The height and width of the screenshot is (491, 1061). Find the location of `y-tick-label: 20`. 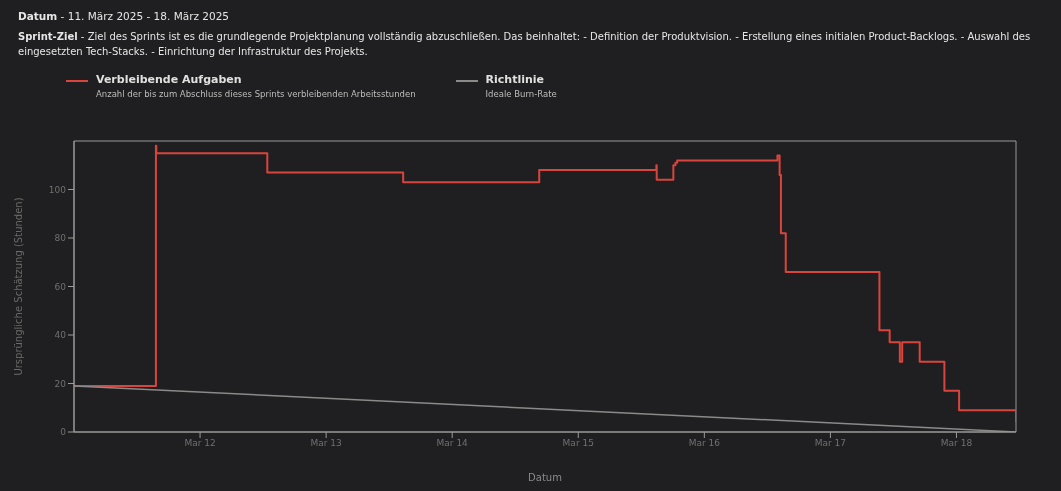

y-tick-label: 20 is located at coordinates (60, 383).